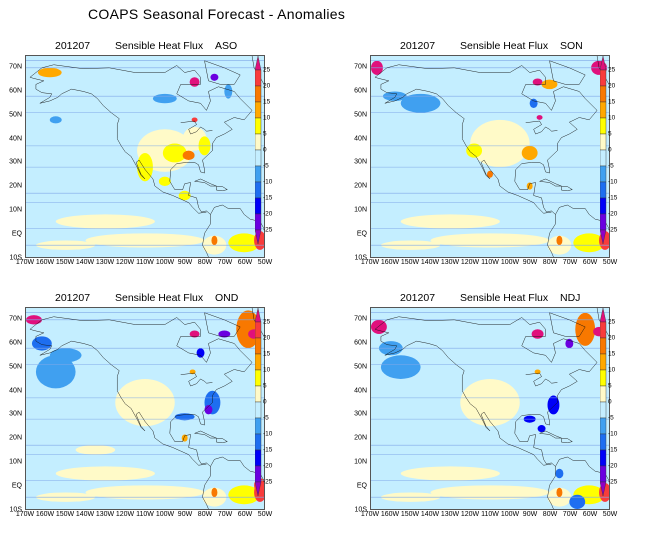 This screenshot has height=554, width=652. I want to click on lat-tick-label: 10S, so click(360, 258).